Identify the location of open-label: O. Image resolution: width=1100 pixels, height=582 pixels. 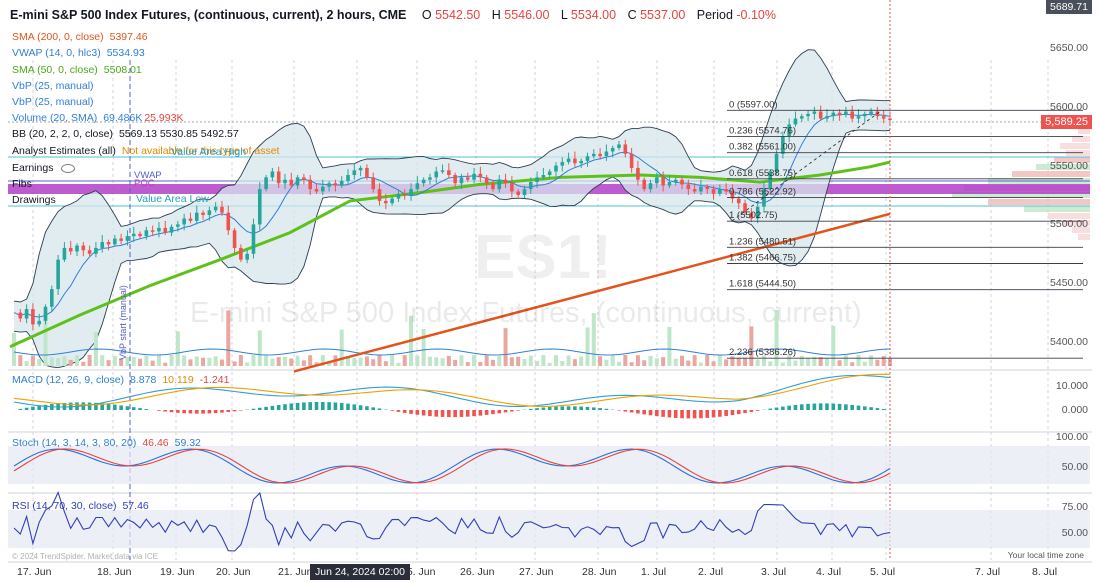
(426, 15).